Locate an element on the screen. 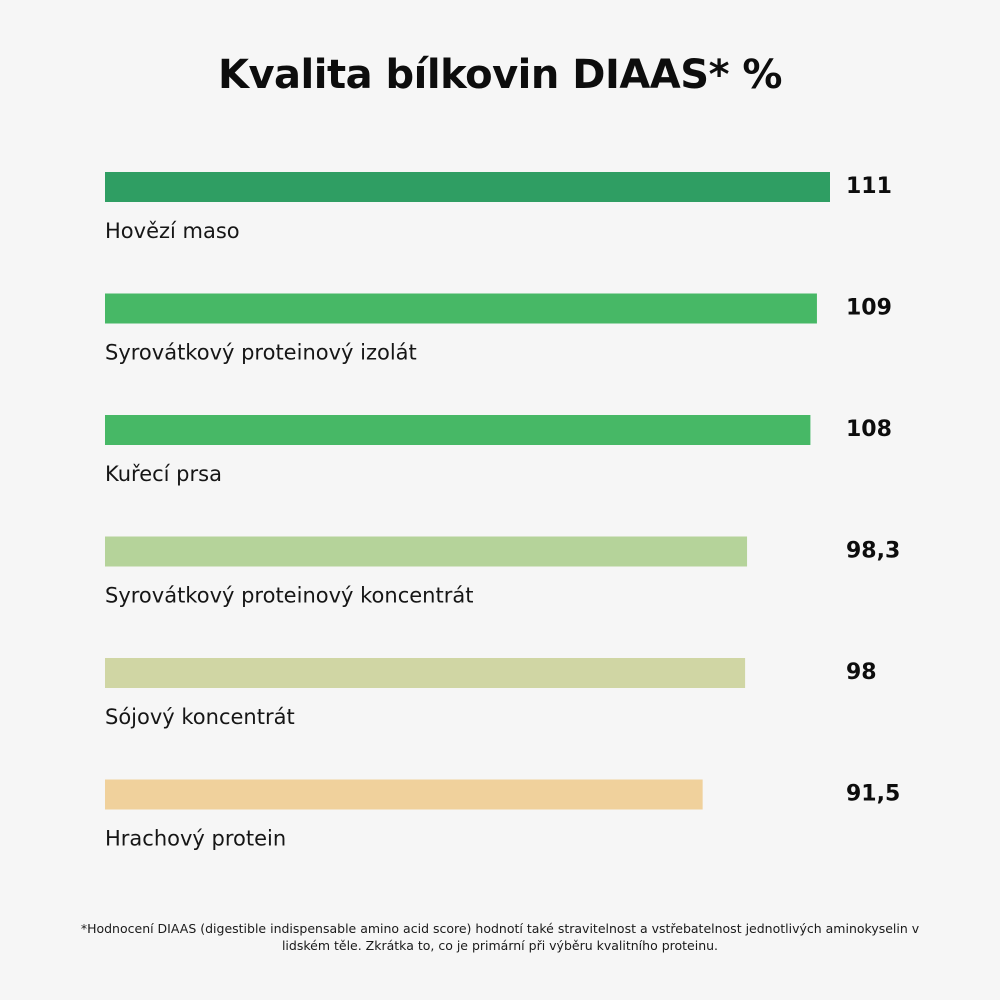 This screenshot has height=1000, width=1000. category-label: Syrovátkový proteinový izolát is located at coordinates (261, 353).